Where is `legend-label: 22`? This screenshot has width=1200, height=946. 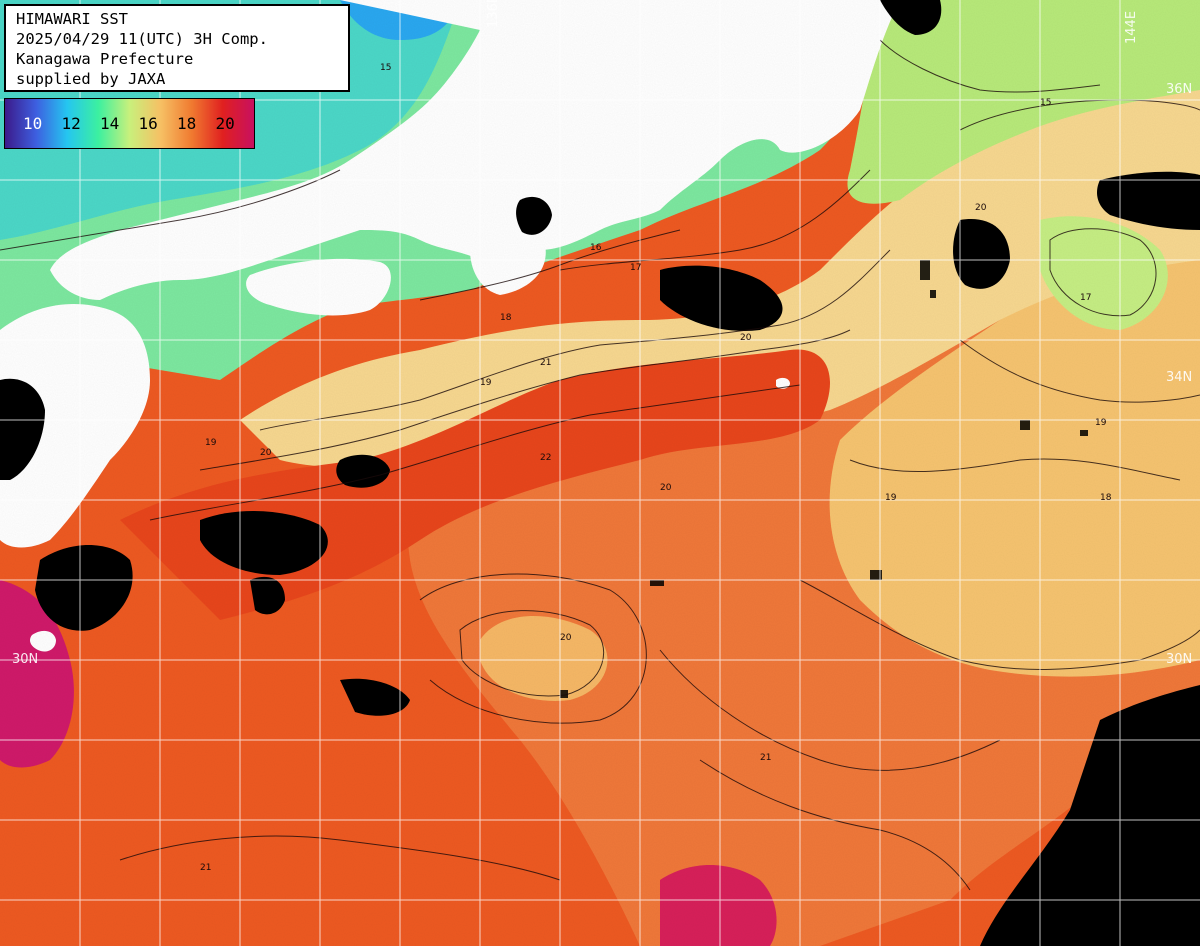
legend-label: 22 is located at coordinates (254, 123).